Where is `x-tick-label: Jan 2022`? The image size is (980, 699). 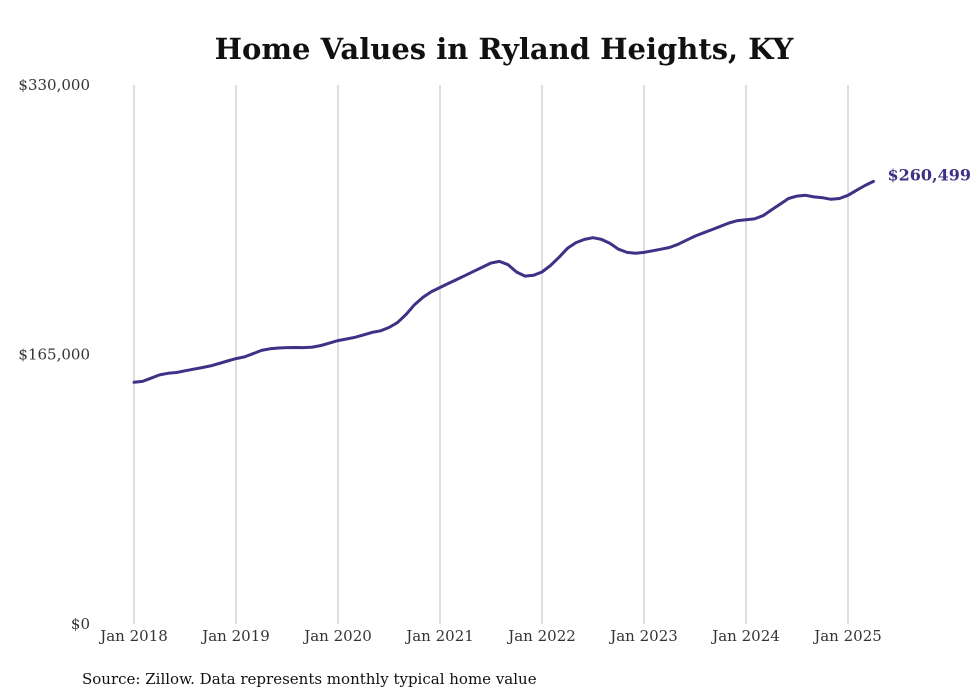
x-tick-label: Jan 2022 is located at coordinates (541, 636).